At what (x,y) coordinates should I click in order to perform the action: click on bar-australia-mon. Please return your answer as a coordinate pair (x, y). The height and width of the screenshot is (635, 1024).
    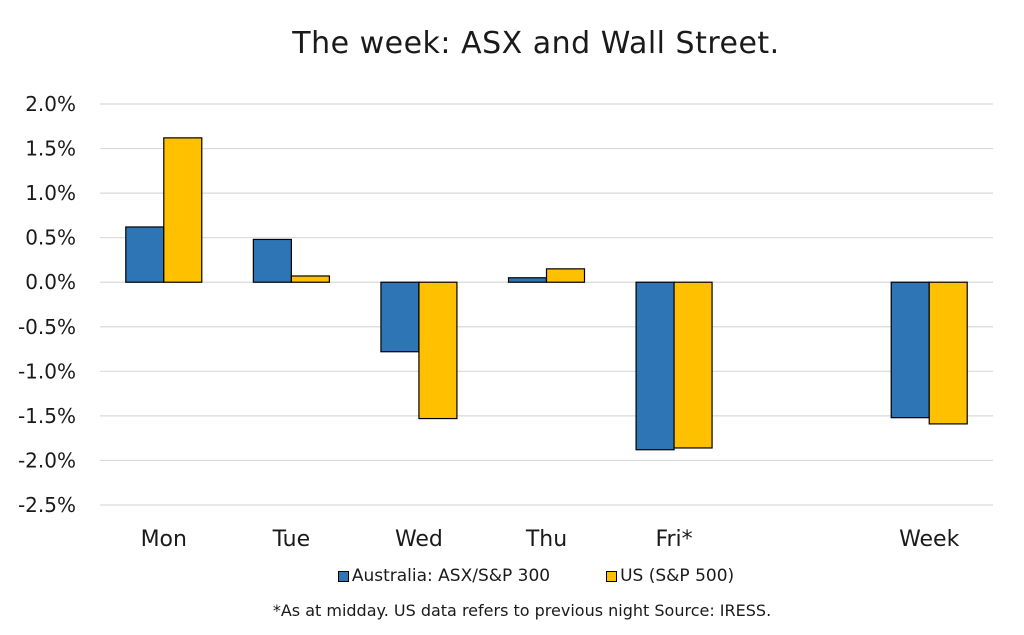
    Looking at the image, I should click on (145, 254).